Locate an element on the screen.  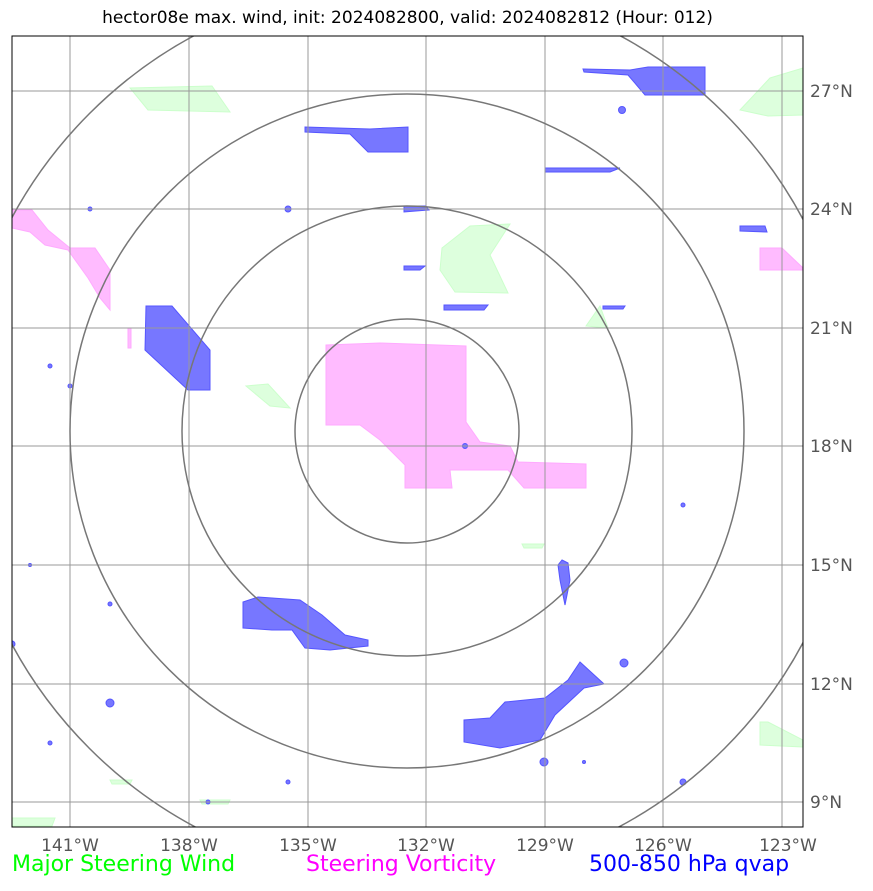
lon-tick-label: 129°W is located at coordinates (545, 846).